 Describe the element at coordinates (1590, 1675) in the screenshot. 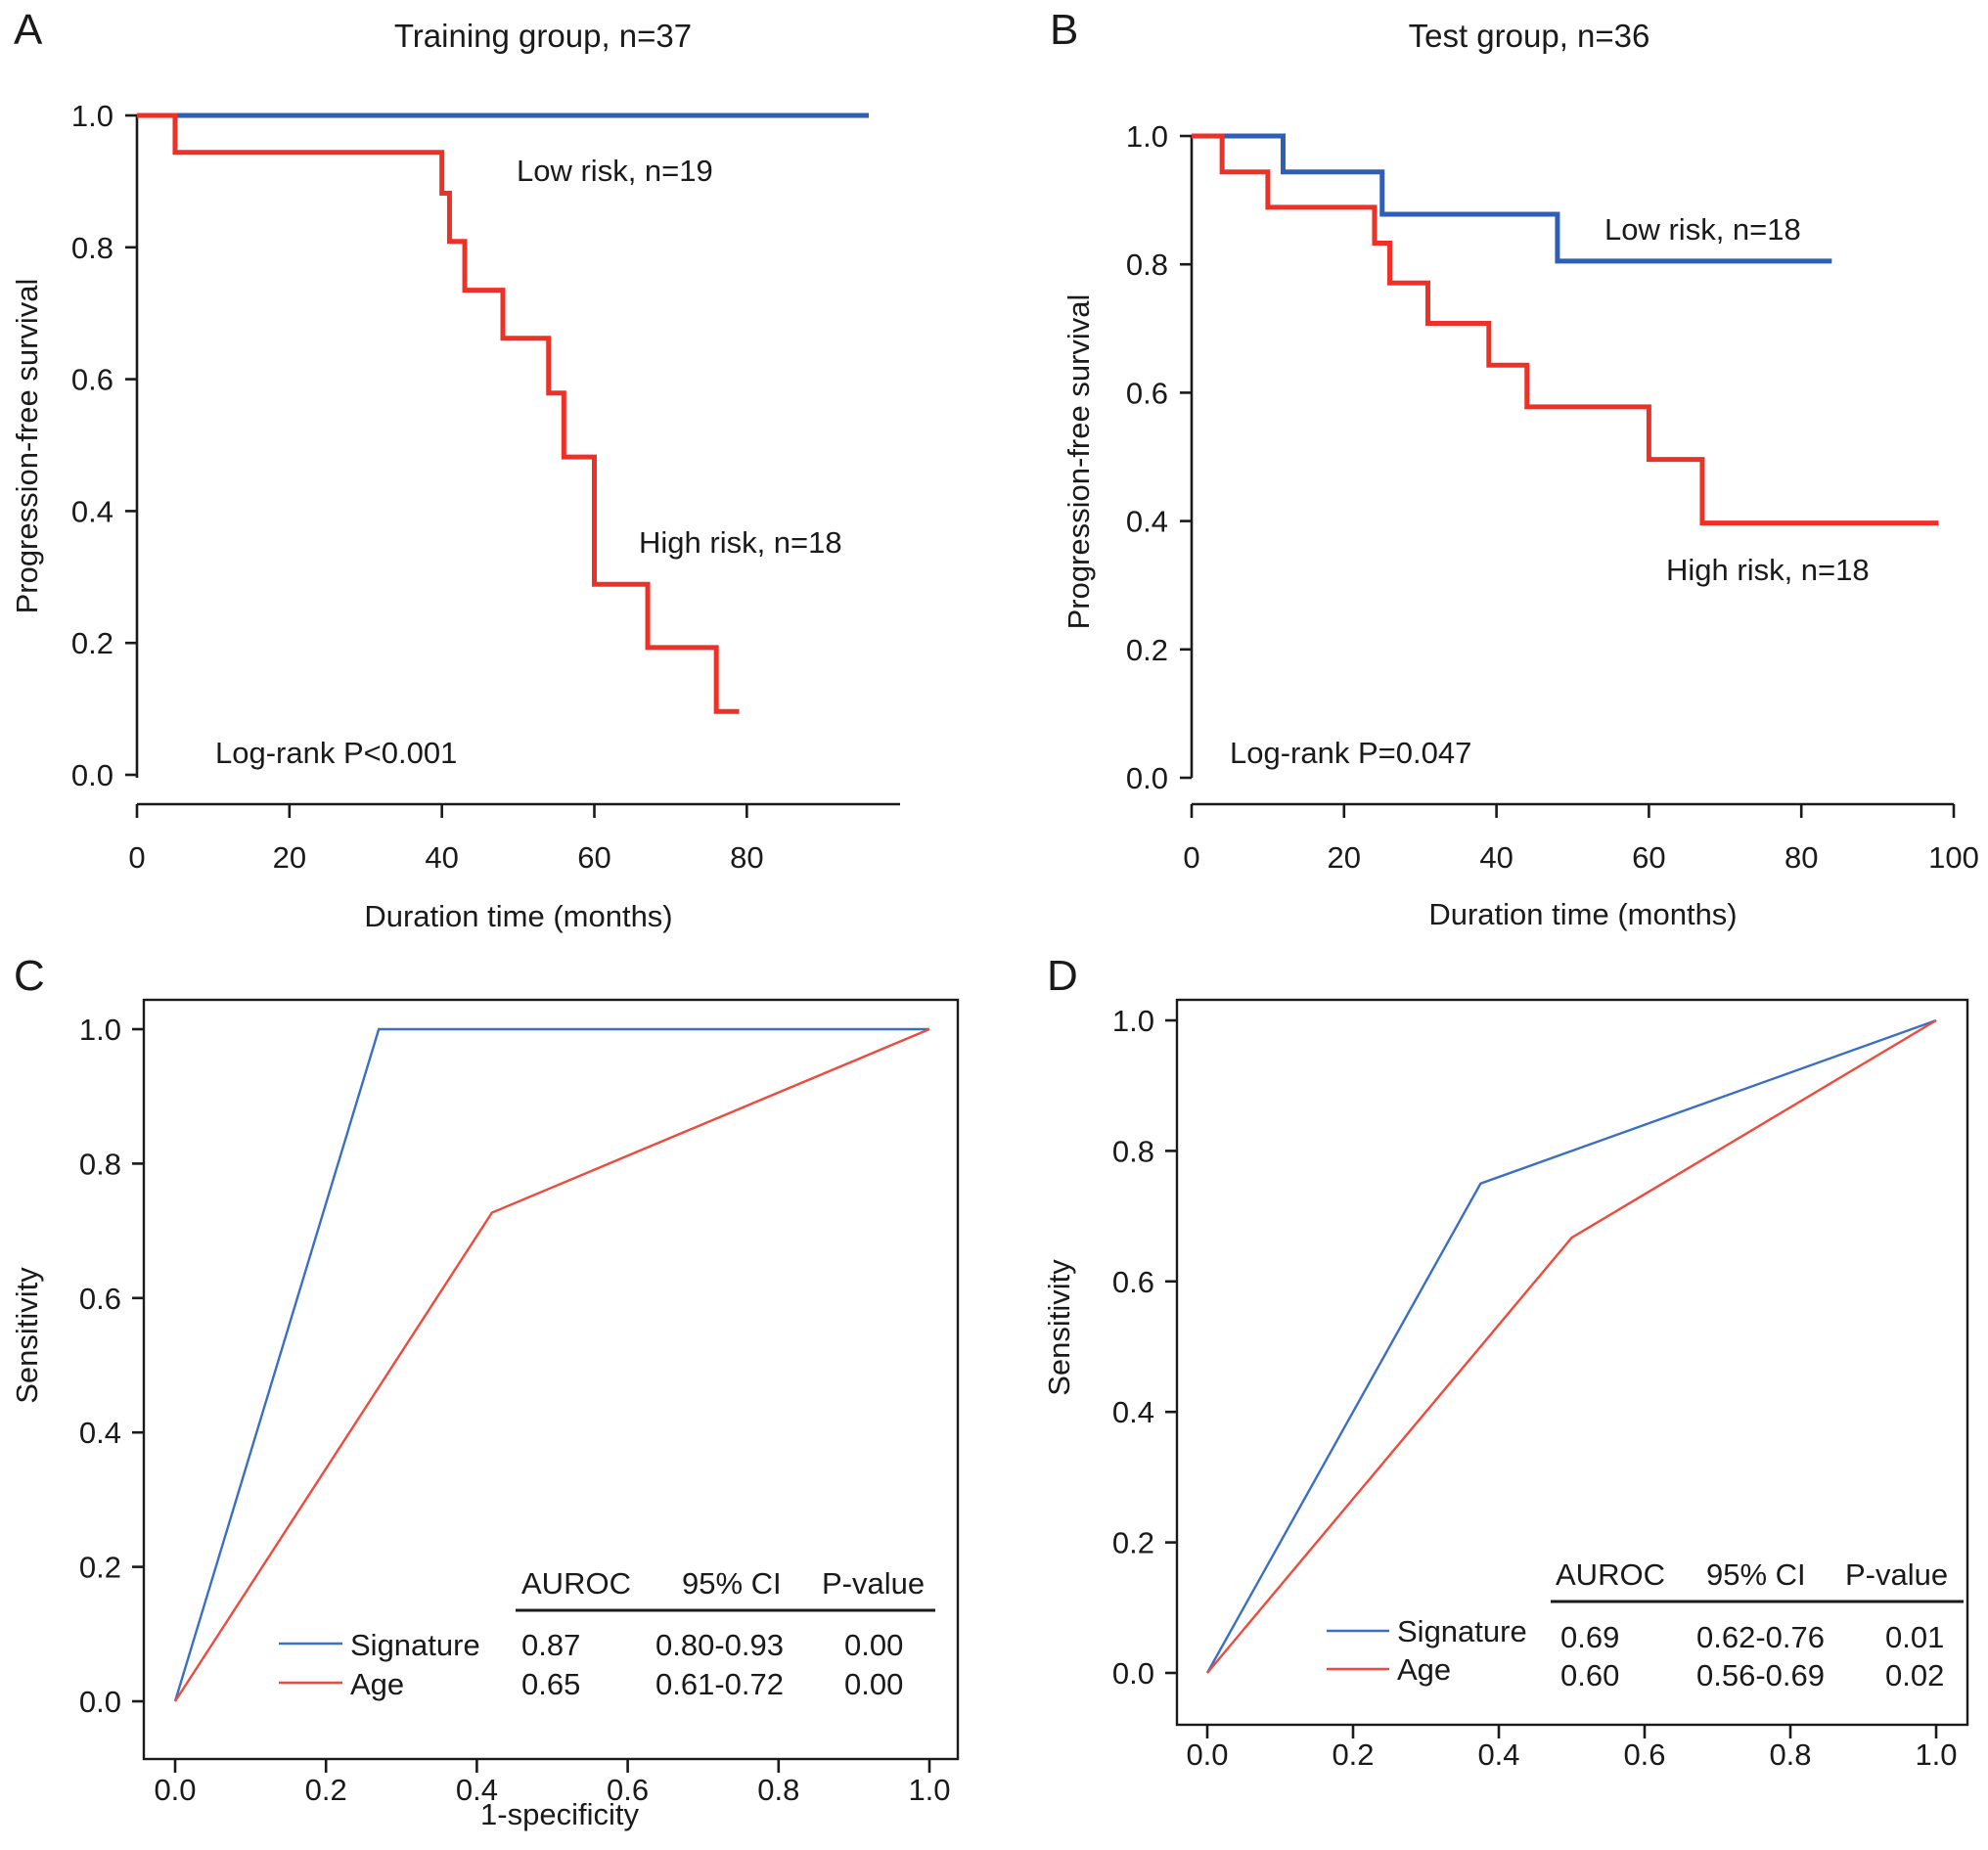

I see `panel-d-age-auroc: 0.60` at that location.